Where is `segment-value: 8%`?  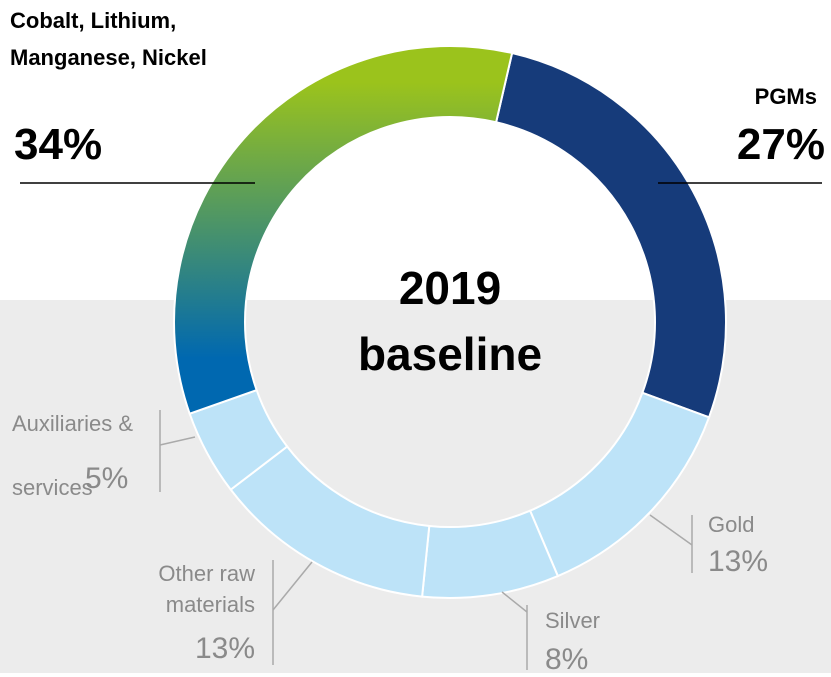 segment-value: 8% is located at coordinates (567, 659).